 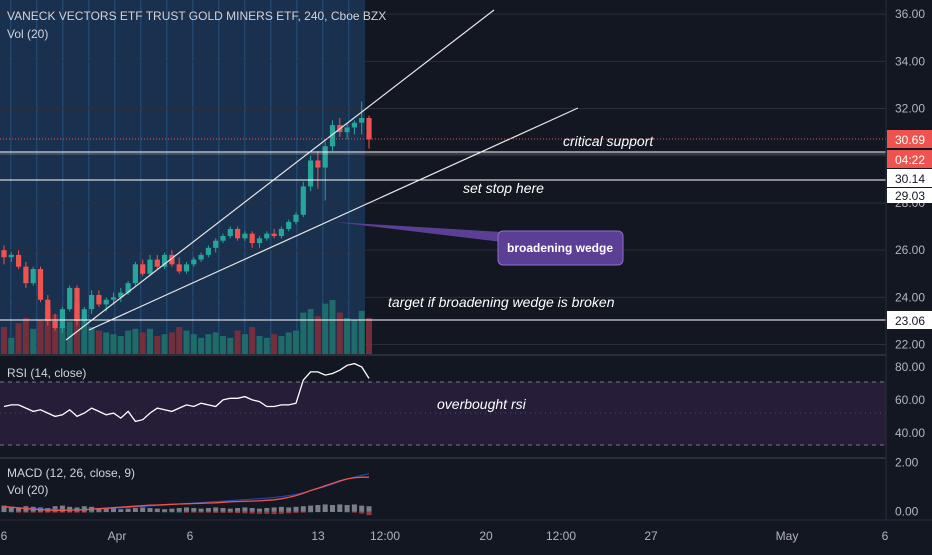 What do you see at coordinates (910, 160) in the screenshot?
I see `countdown-tag-text: 04:22` at bounding box center [910, 160].